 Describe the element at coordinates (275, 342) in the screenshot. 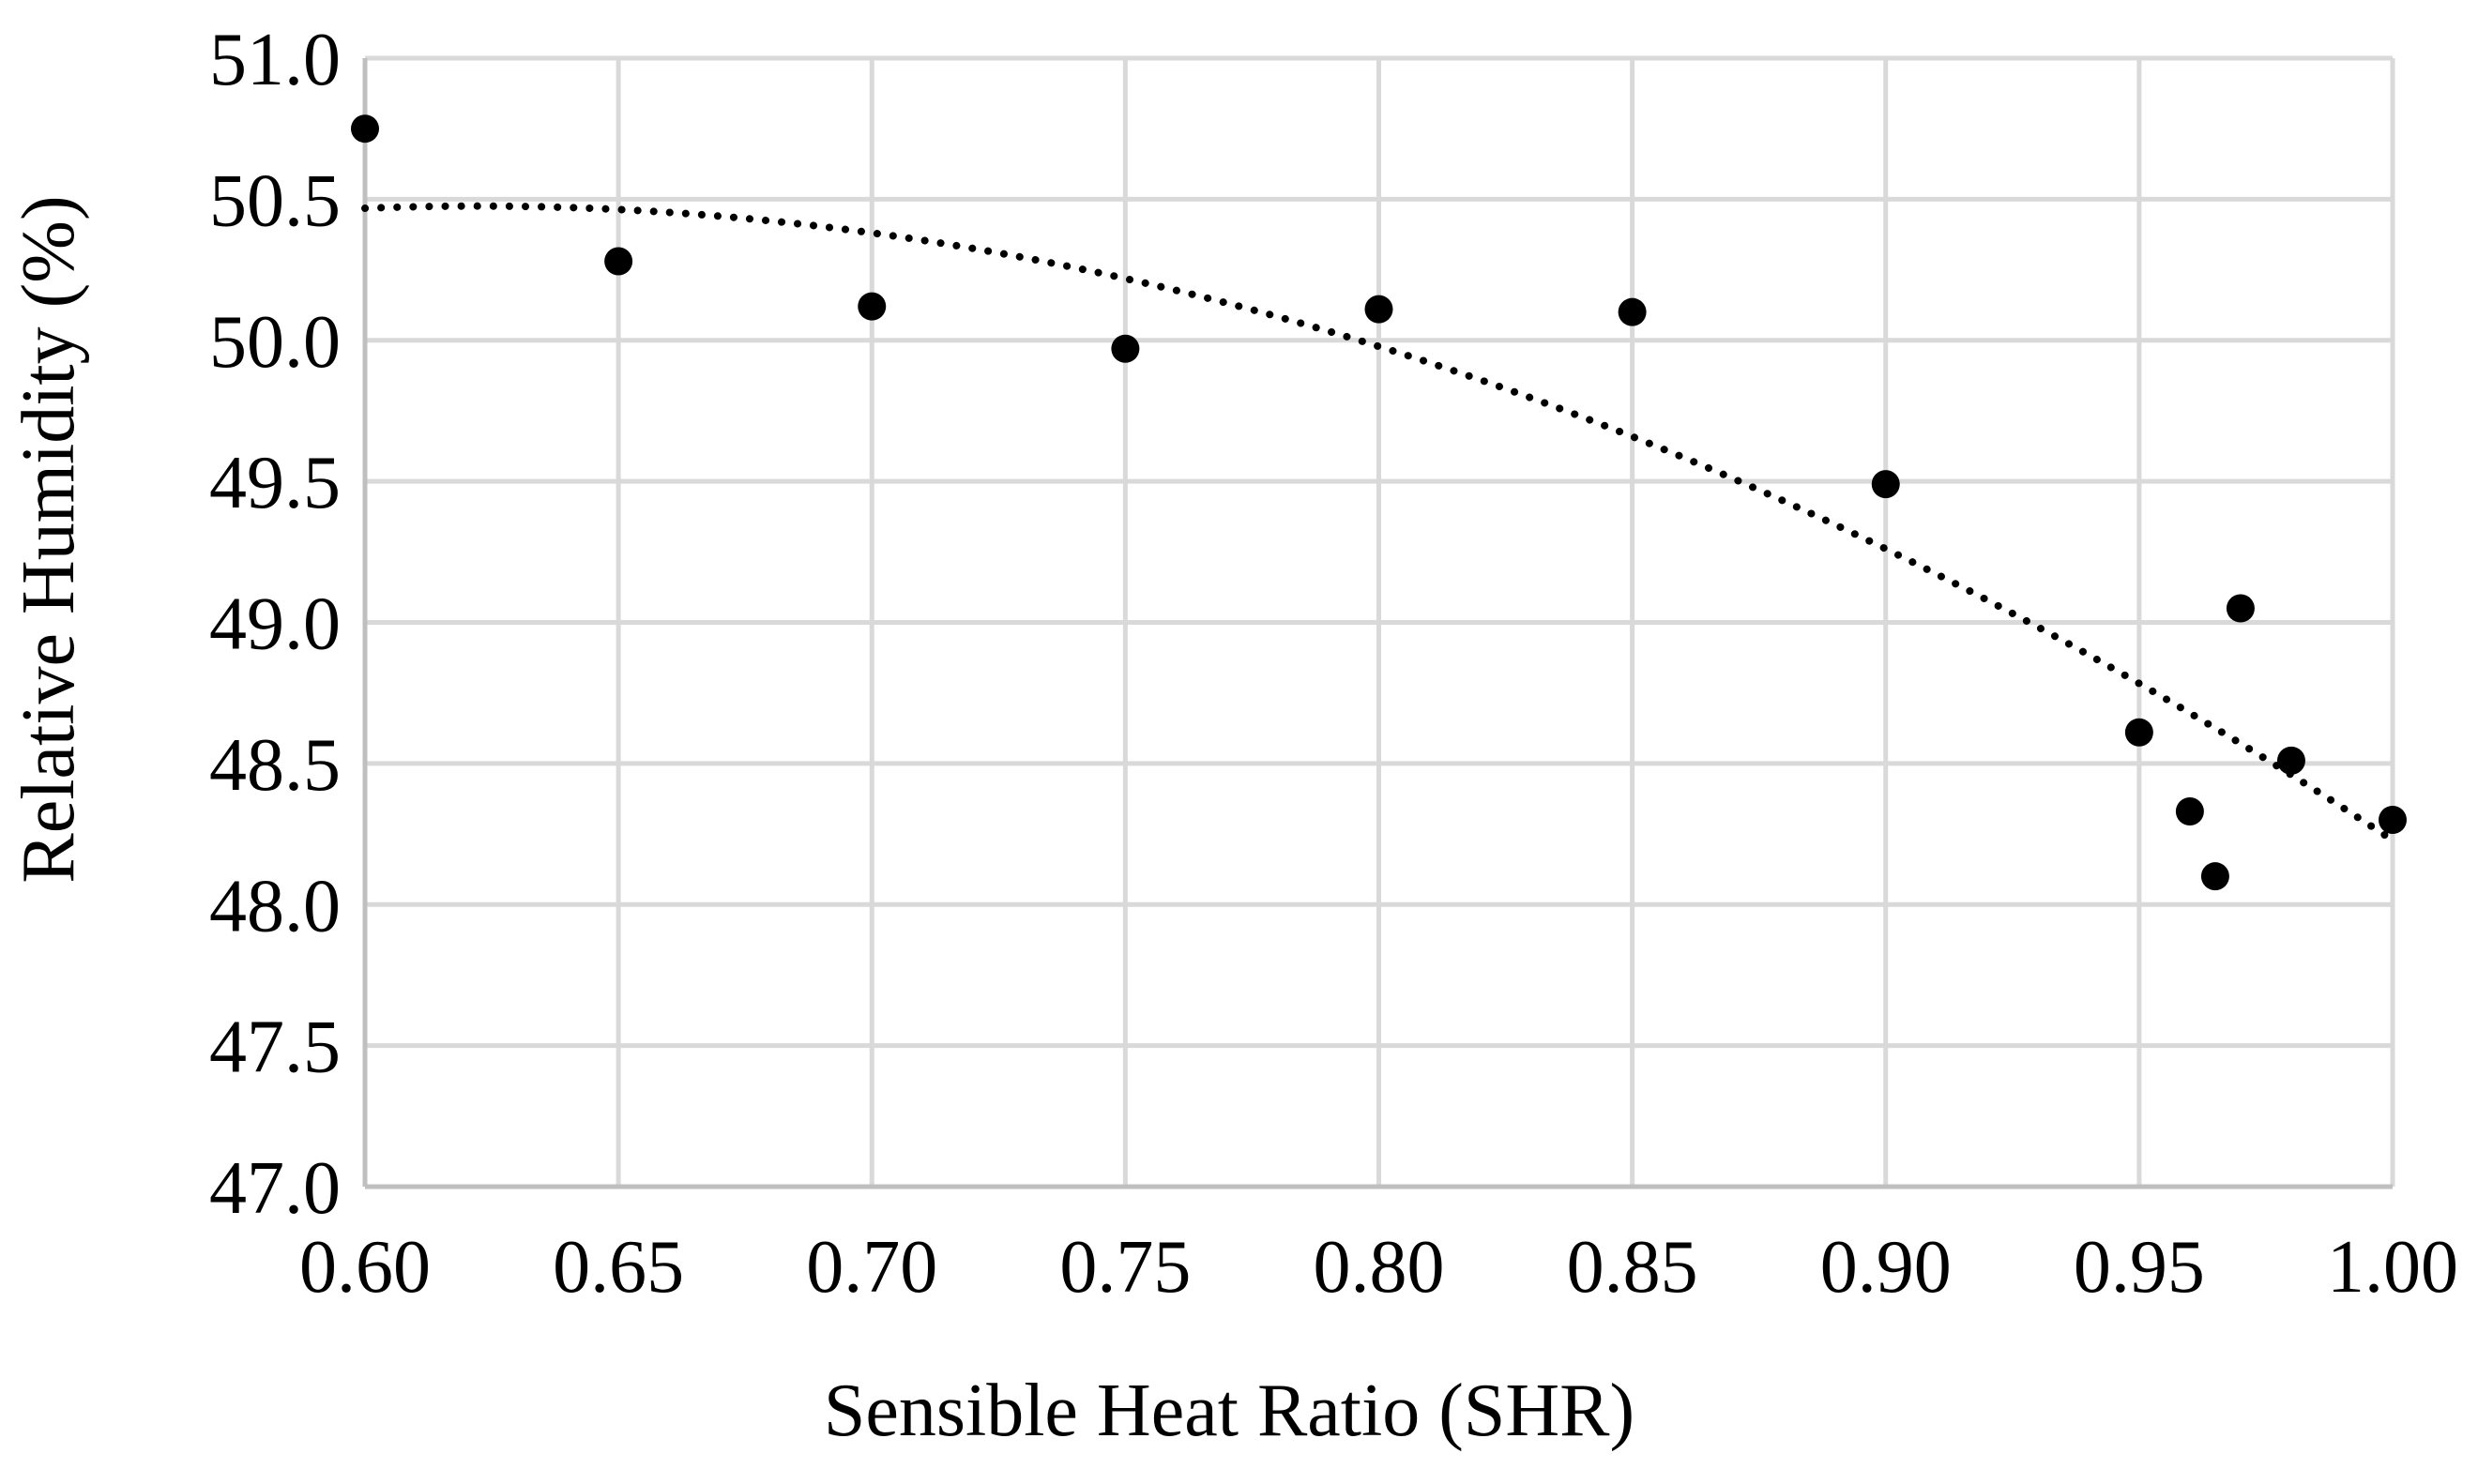

I see `y-tick-label: 50.0` at that location.